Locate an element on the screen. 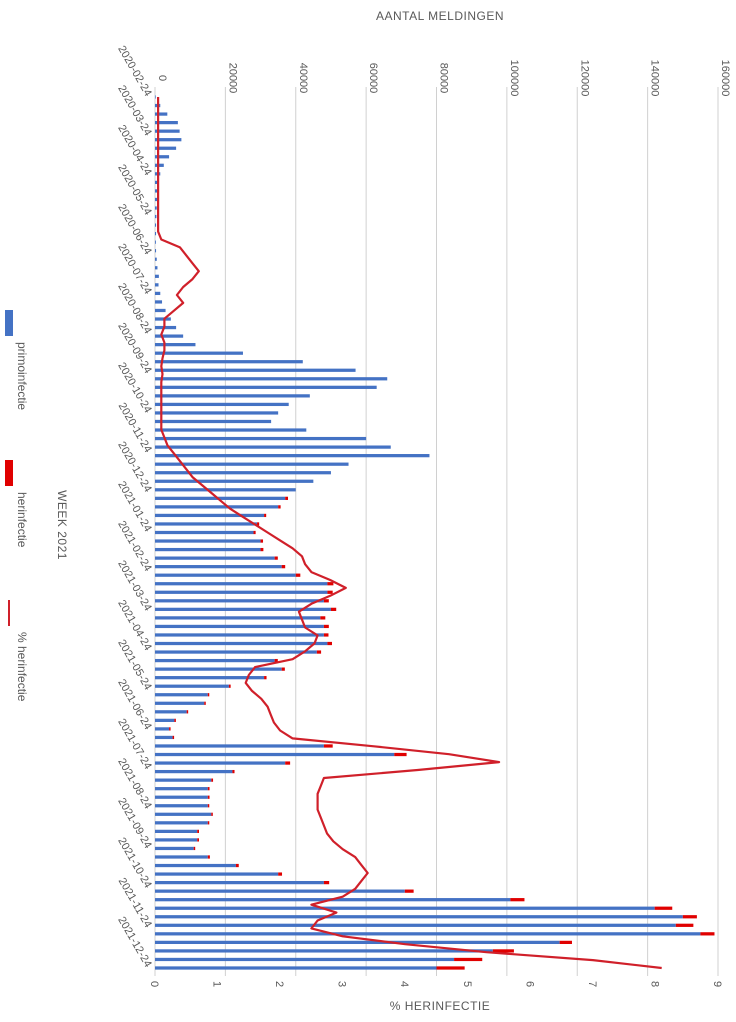 Image resolution: width=736 pixels, height=1022 pixels. legend-label: primoinfectie is located at coordinates (22, 376).